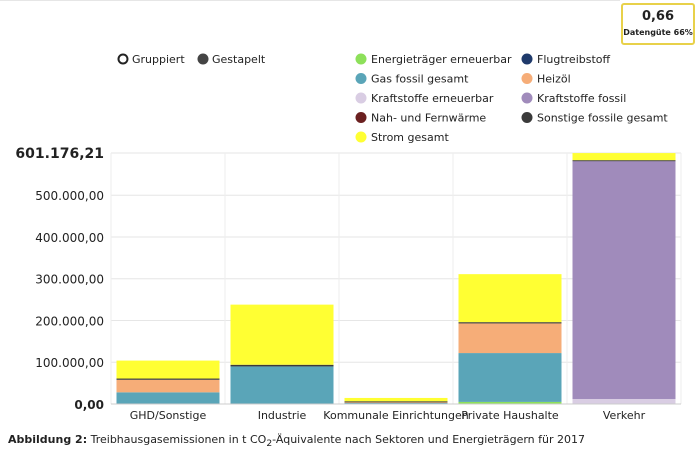 Image resolution: width=700 pixels, height=457 pixels. What do you see at coordinates (420, 79) in the screenshot?
I see `legend-item: Gas fossil gesamt` at bounding box center [420, 79].